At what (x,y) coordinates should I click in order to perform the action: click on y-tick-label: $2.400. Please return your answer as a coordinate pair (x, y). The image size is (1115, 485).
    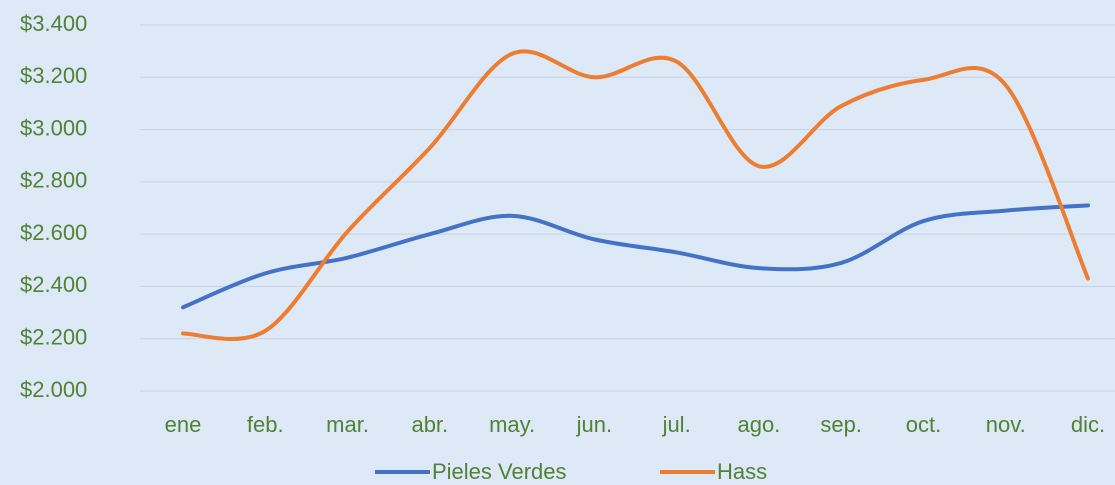
    Looking at the image, I should click on (53, 284).